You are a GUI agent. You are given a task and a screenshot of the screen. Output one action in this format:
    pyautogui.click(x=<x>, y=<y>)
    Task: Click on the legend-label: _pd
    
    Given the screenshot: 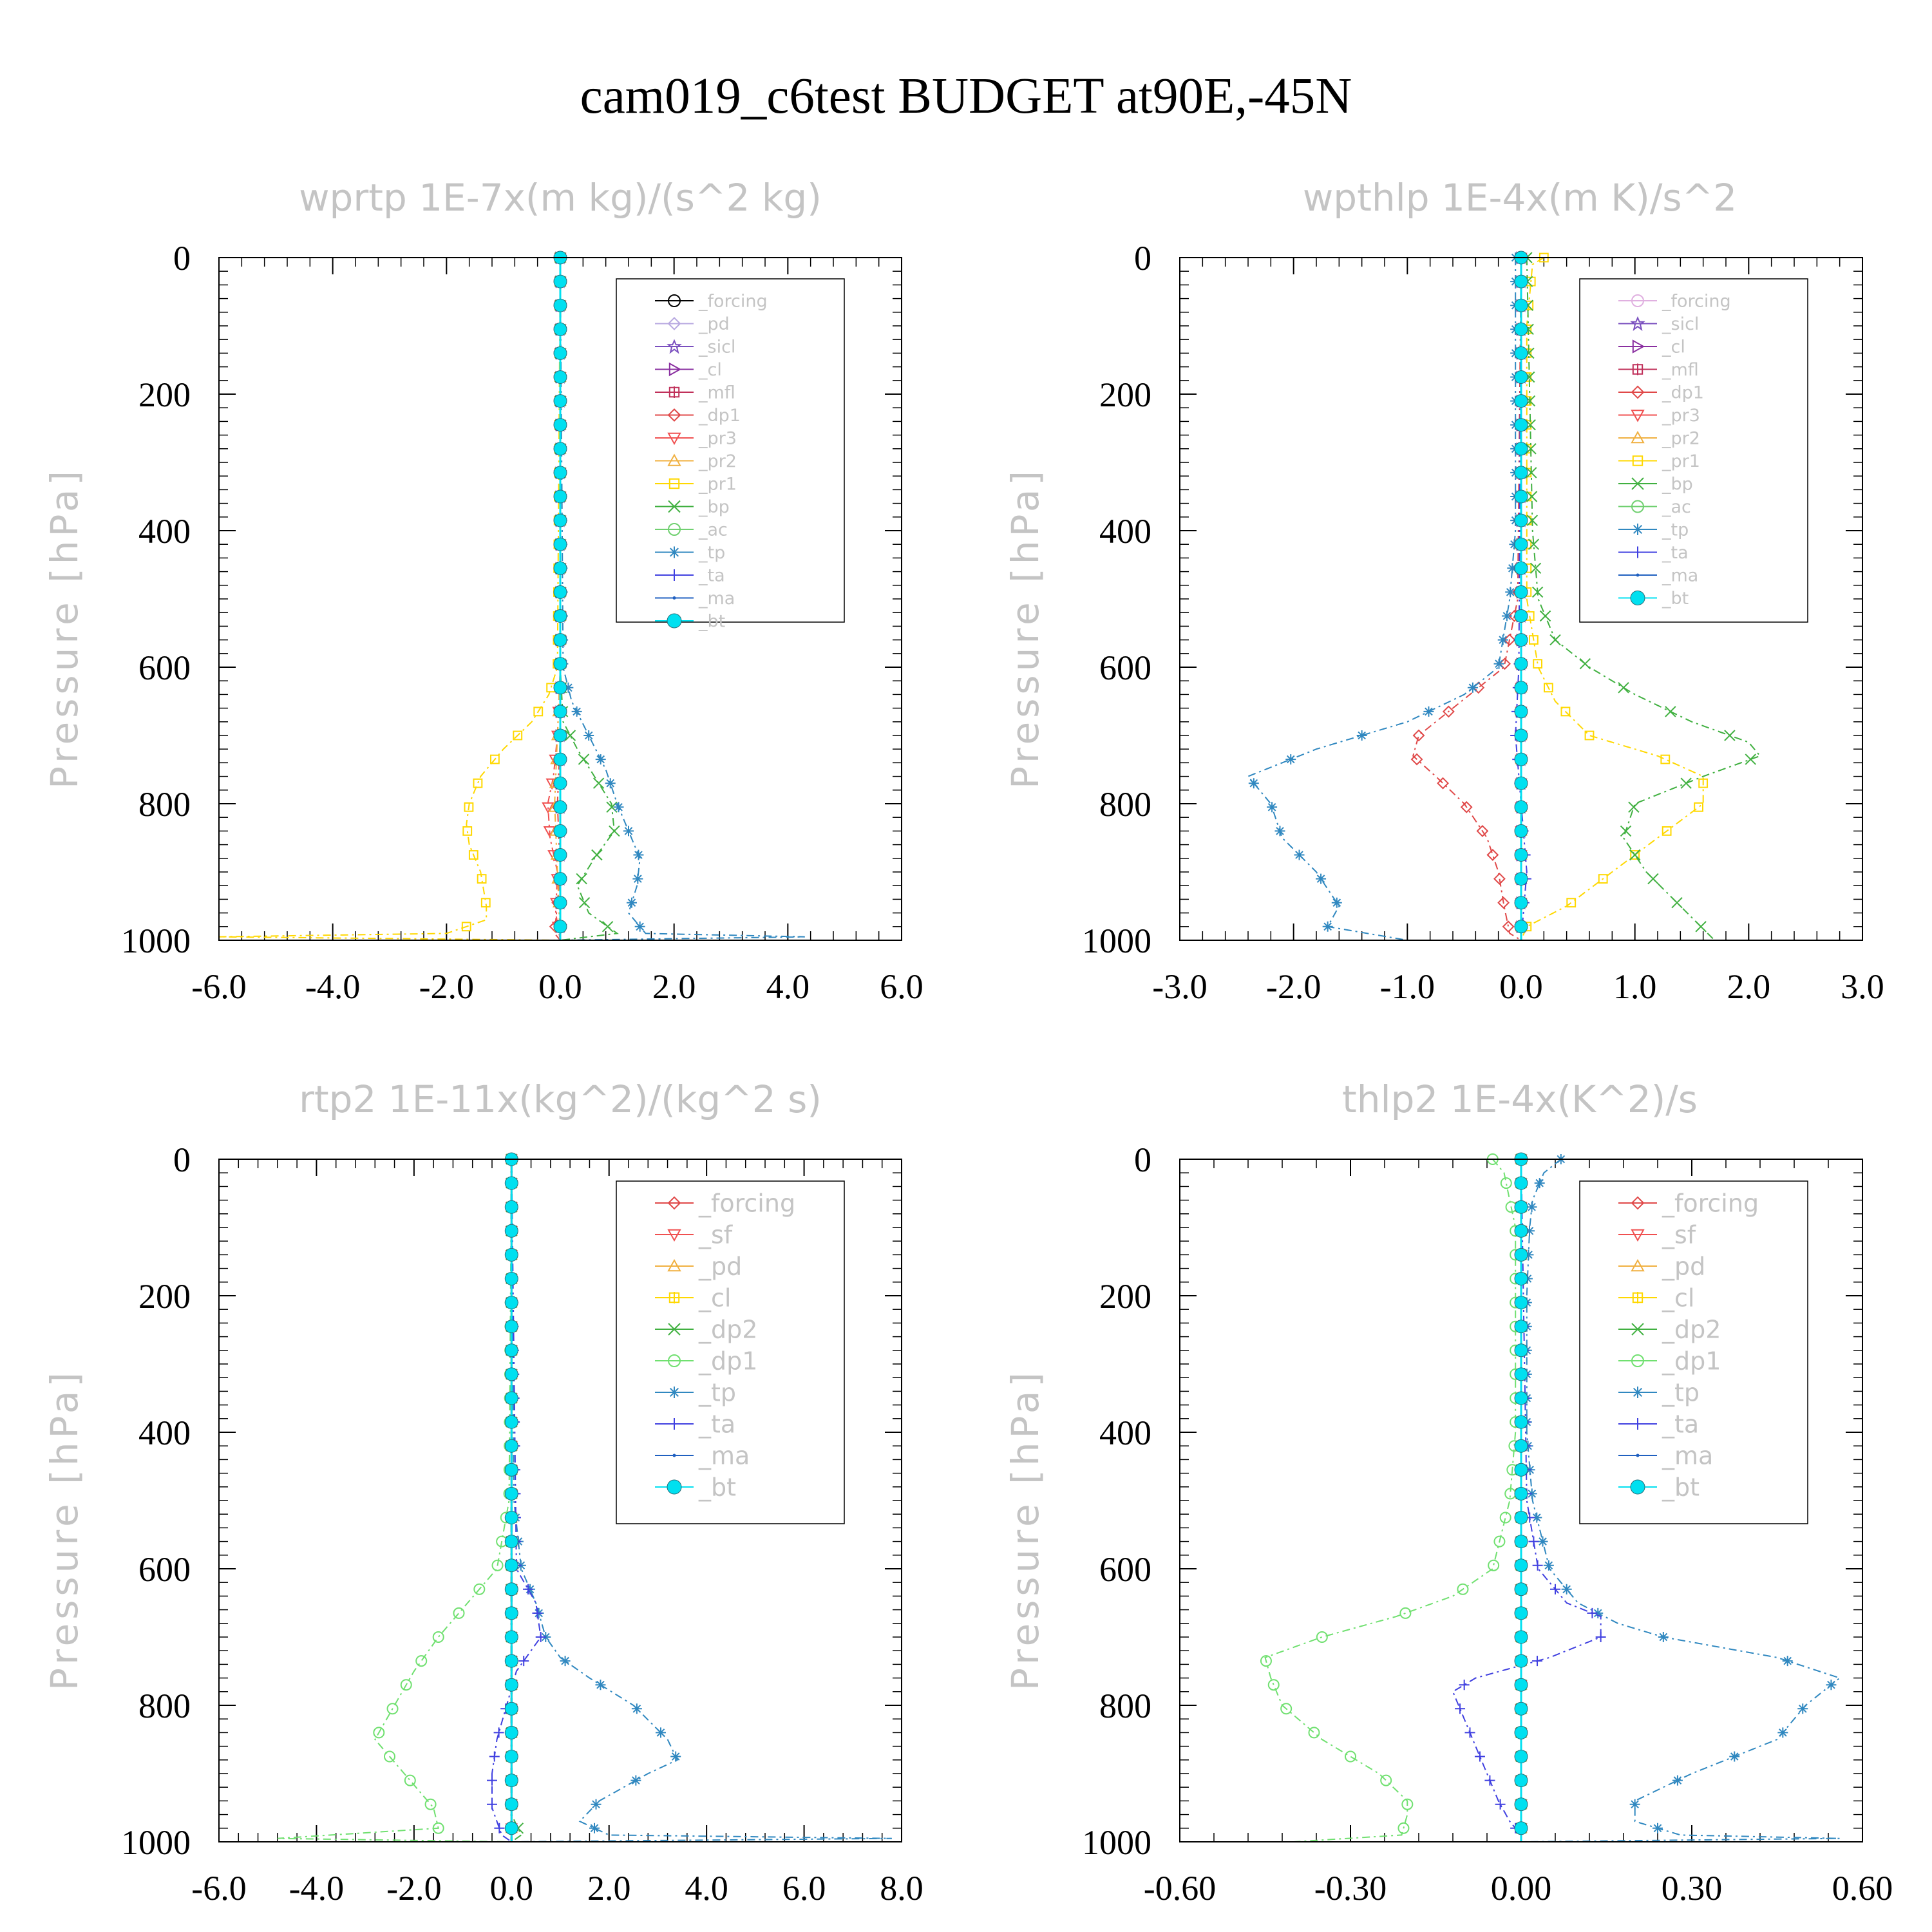 What is the action you would take?
    pyautogui.click(x=720, y=1267)
    